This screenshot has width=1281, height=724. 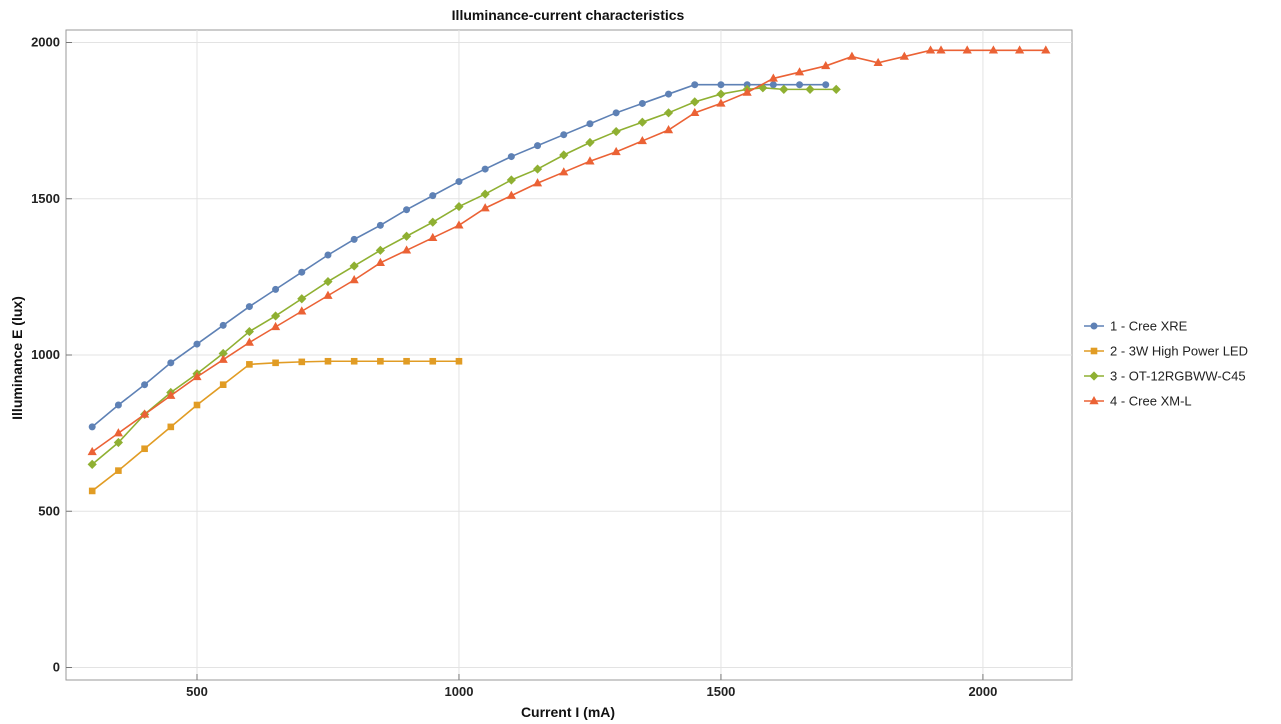 What do you see at coordinates (197, 691) in the screenshot?
I see `x-tick-label: 500` at bounding box center [197, 691].